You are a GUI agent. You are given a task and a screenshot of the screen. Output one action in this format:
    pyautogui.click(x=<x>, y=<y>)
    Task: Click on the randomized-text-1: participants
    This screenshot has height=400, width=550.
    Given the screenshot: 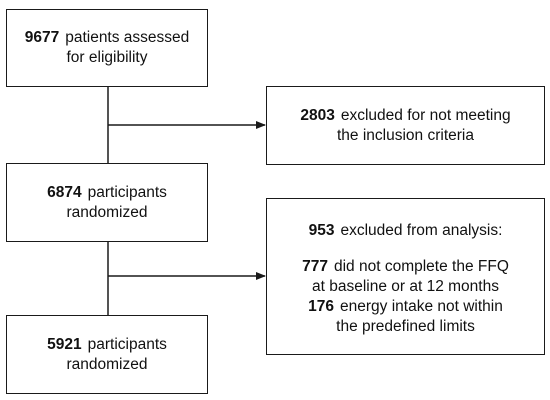 What is the action you would take?
    pyautogui.click(x=127, y=192)
    